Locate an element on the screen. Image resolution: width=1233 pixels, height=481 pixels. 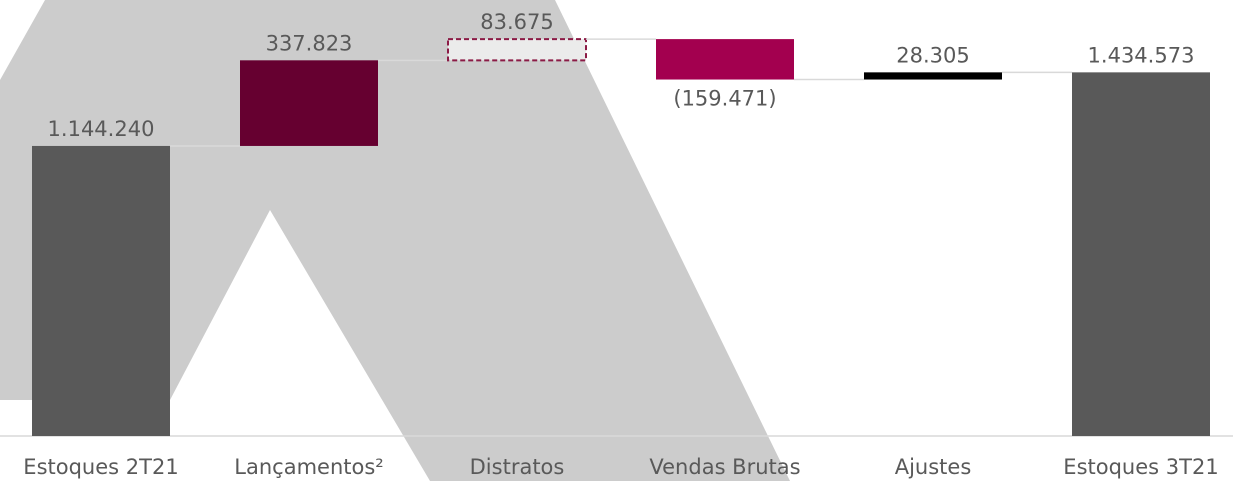
x-tick-label: Ajustes is located at coordinates (933, 467).